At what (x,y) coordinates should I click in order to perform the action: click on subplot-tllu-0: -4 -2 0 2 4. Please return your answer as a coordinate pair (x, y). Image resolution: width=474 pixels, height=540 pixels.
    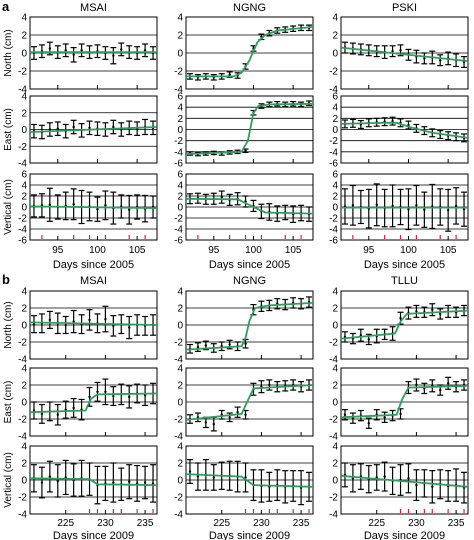
    Looking at the image, I should click on (399, 326).